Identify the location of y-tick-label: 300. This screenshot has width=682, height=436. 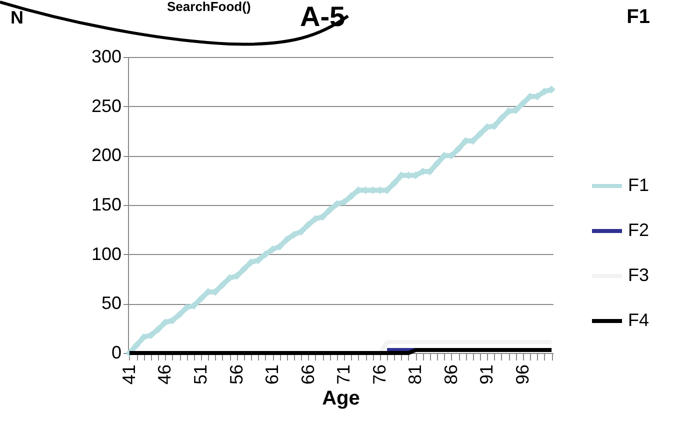
(106, 56).